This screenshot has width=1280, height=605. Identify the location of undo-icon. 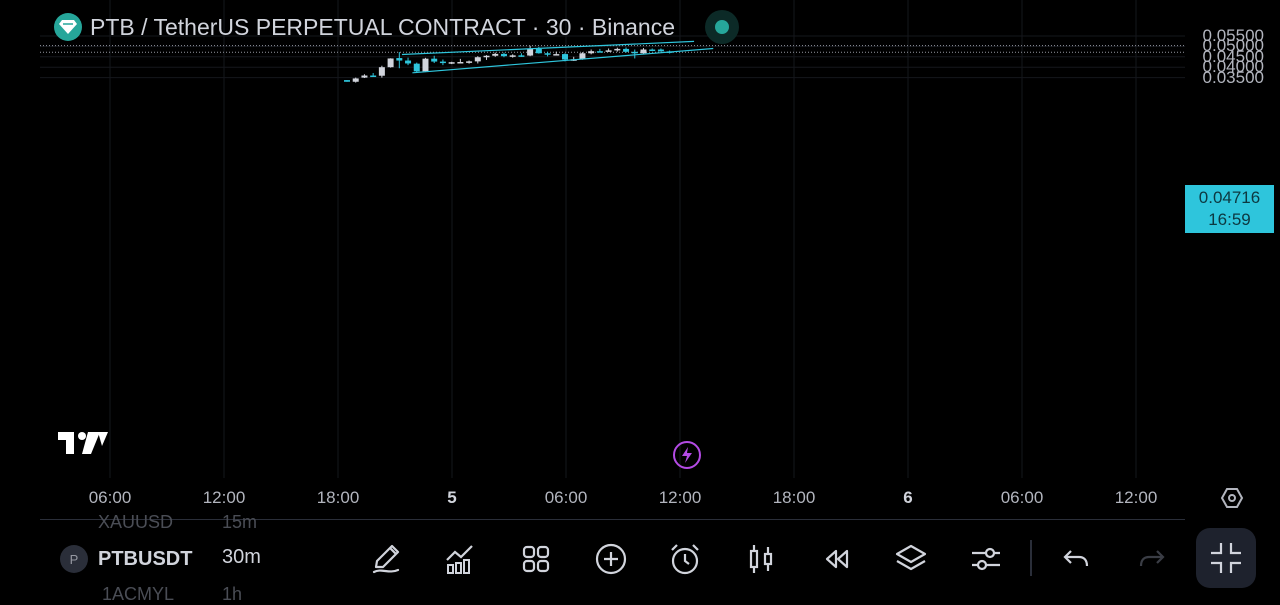
(1076, 558).